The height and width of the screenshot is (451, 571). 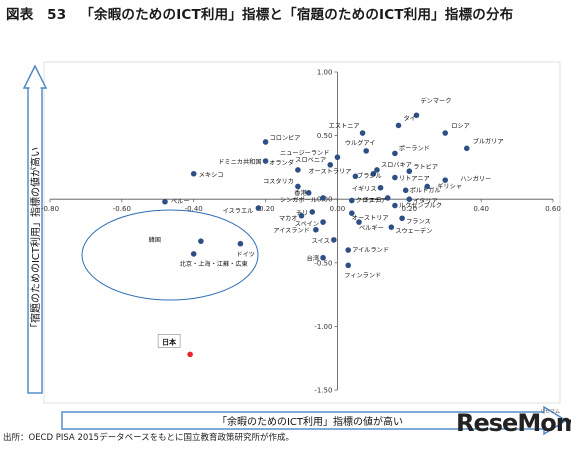 What do you see at coordinates (286, 14) in the screenshot?
I see `chart-title: 図表 53 「余暇のためのICT利用」指標と「宿題のためのICT利用」指標の分布` at bounding box center [286, 14].